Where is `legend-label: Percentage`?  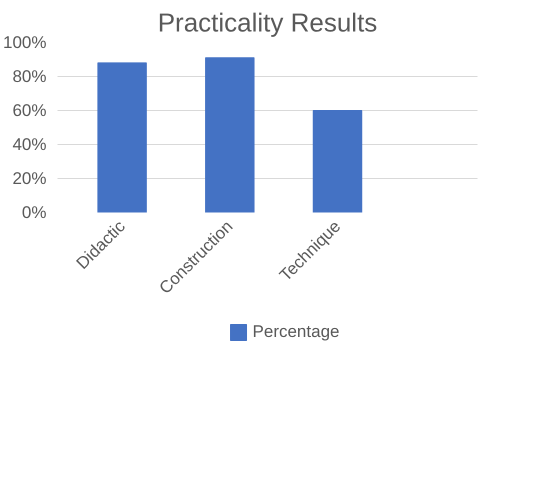 legend-label: Percentage is located at coordinates (296, 332).